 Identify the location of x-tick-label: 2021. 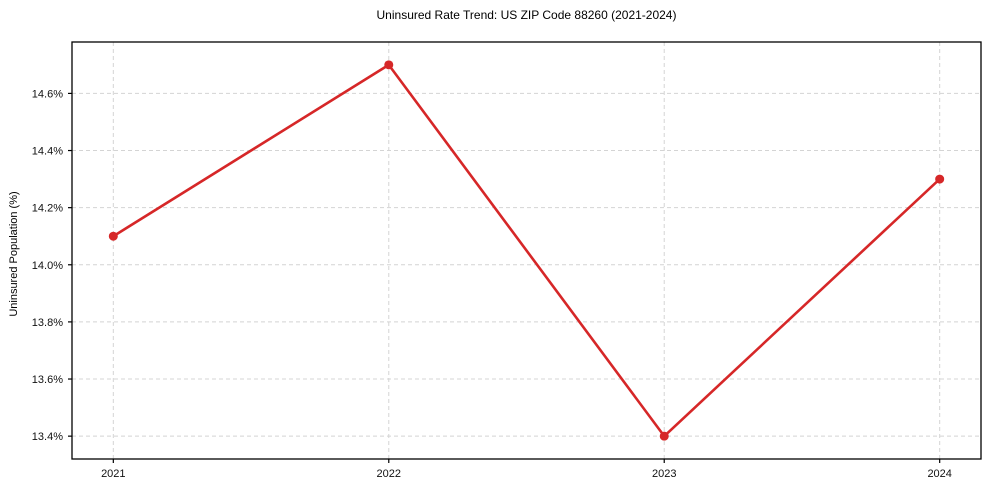
(113, 474).